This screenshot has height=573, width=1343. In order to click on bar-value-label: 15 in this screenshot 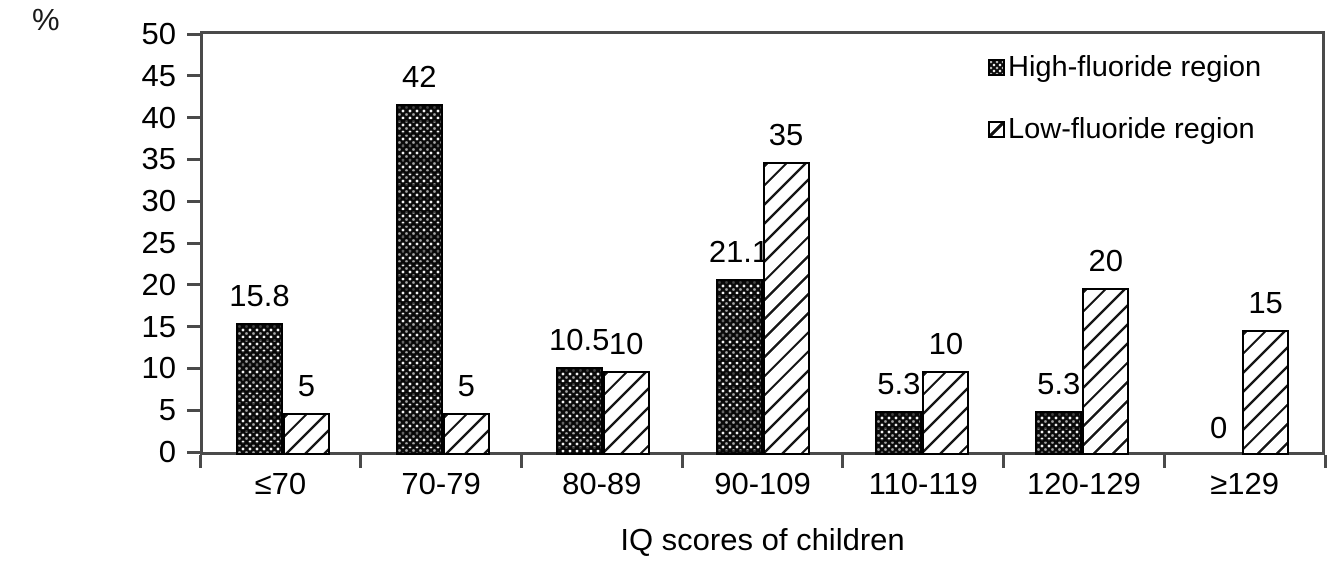, I will do `click(1265, 302)`.